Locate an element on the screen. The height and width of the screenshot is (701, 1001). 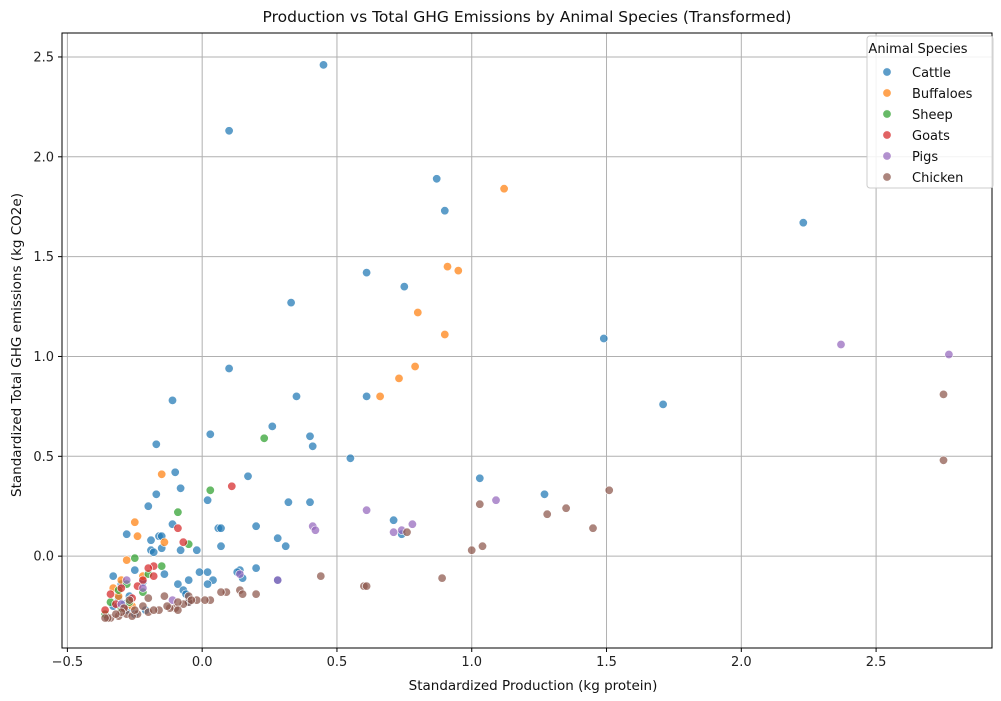
x-tick-label: −0.5 is located at coordinates (68, 662).